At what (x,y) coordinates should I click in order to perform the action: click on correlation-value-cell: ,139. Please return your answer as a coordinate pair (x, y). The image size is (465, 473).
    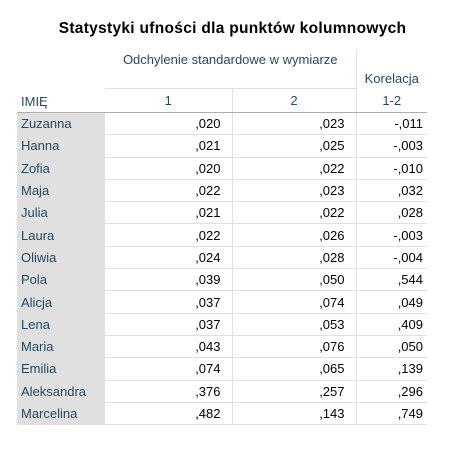
    Looking at the image, I should click on (391, 369).